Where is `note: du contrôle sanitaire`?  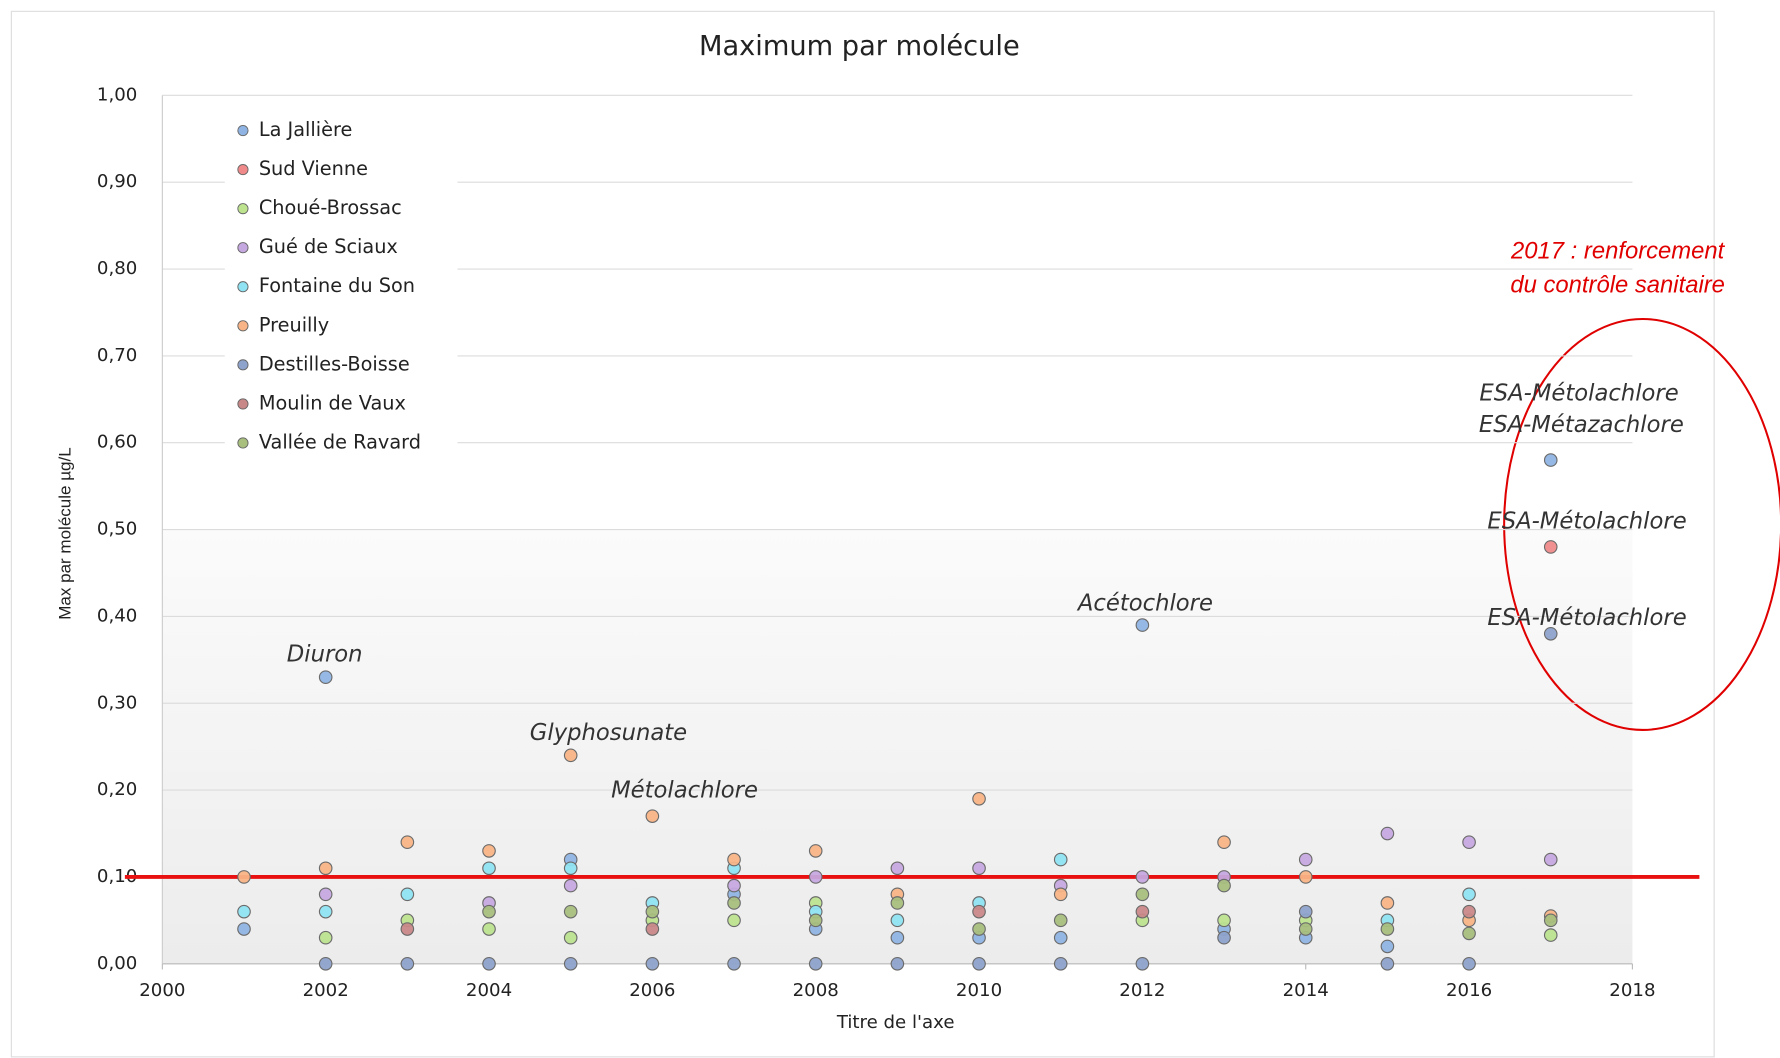 note: du contrôle sanitaire is located at coordinates (1617, 284).